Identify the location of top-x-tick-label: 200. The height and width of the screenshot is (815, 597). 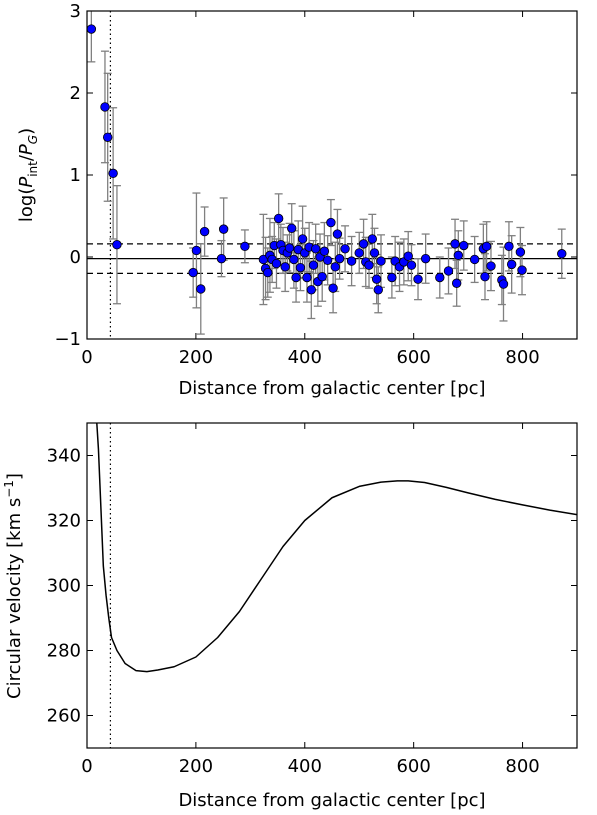
(196, 357).